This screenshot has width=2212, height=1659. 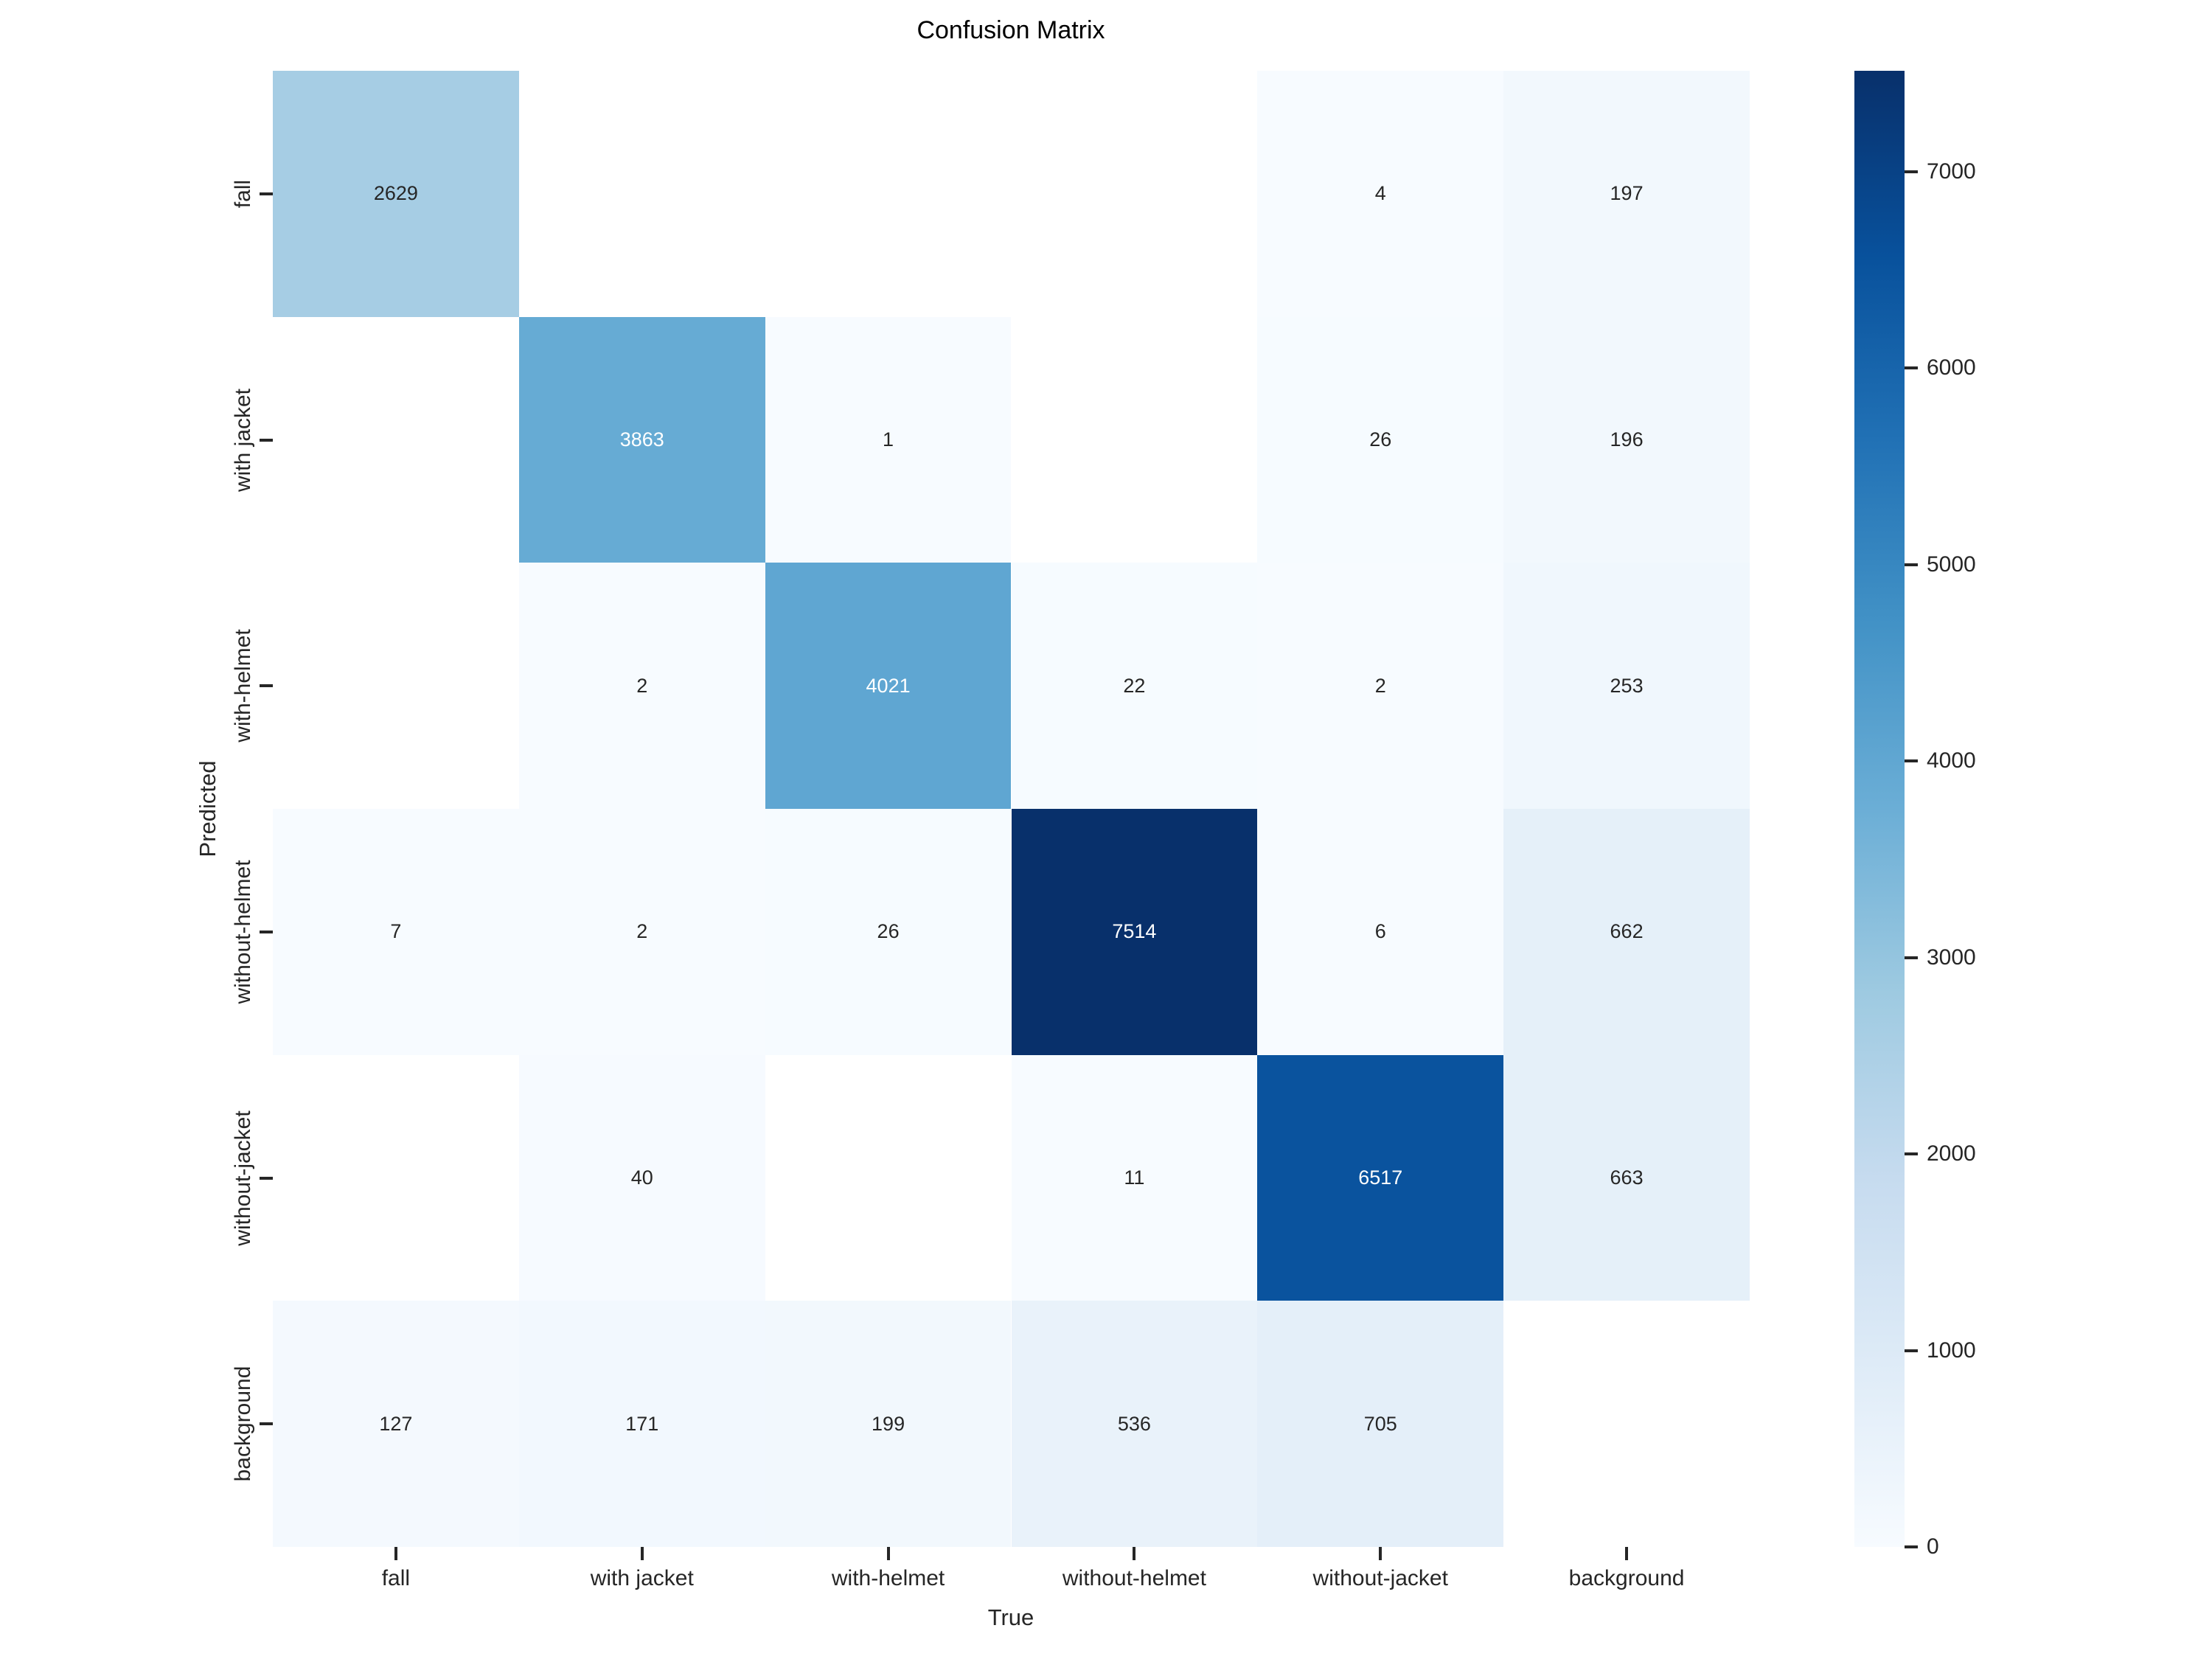 I want to click on heatmap-cell-without-helmet-with jacket: 2, so click(x=641, y=932).